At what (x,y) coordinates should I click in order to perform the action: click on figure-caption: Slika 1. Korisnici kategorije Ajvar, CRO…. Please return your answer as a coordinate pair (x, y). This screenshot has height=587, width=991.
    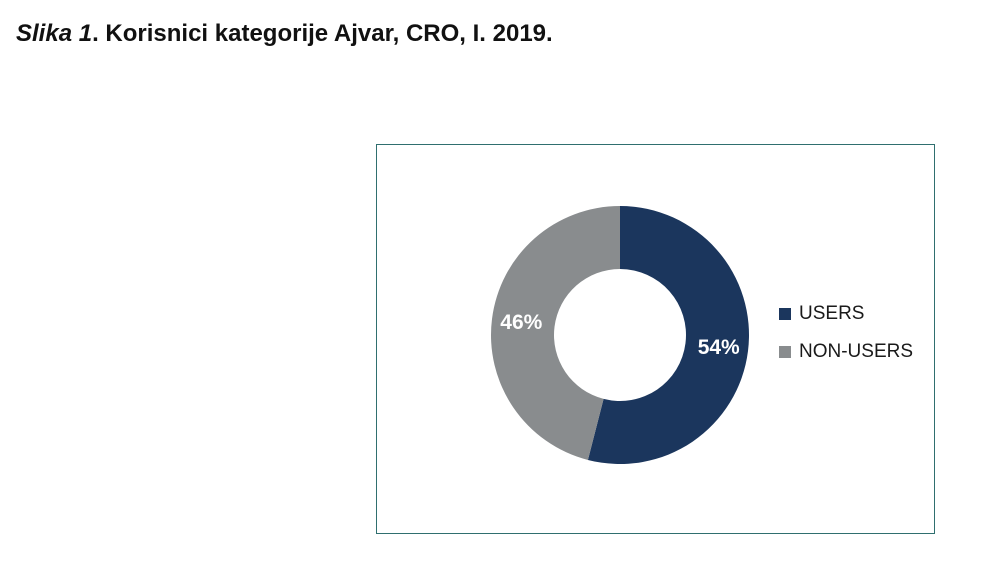
    Looking at the image, I should click on (284, 34).